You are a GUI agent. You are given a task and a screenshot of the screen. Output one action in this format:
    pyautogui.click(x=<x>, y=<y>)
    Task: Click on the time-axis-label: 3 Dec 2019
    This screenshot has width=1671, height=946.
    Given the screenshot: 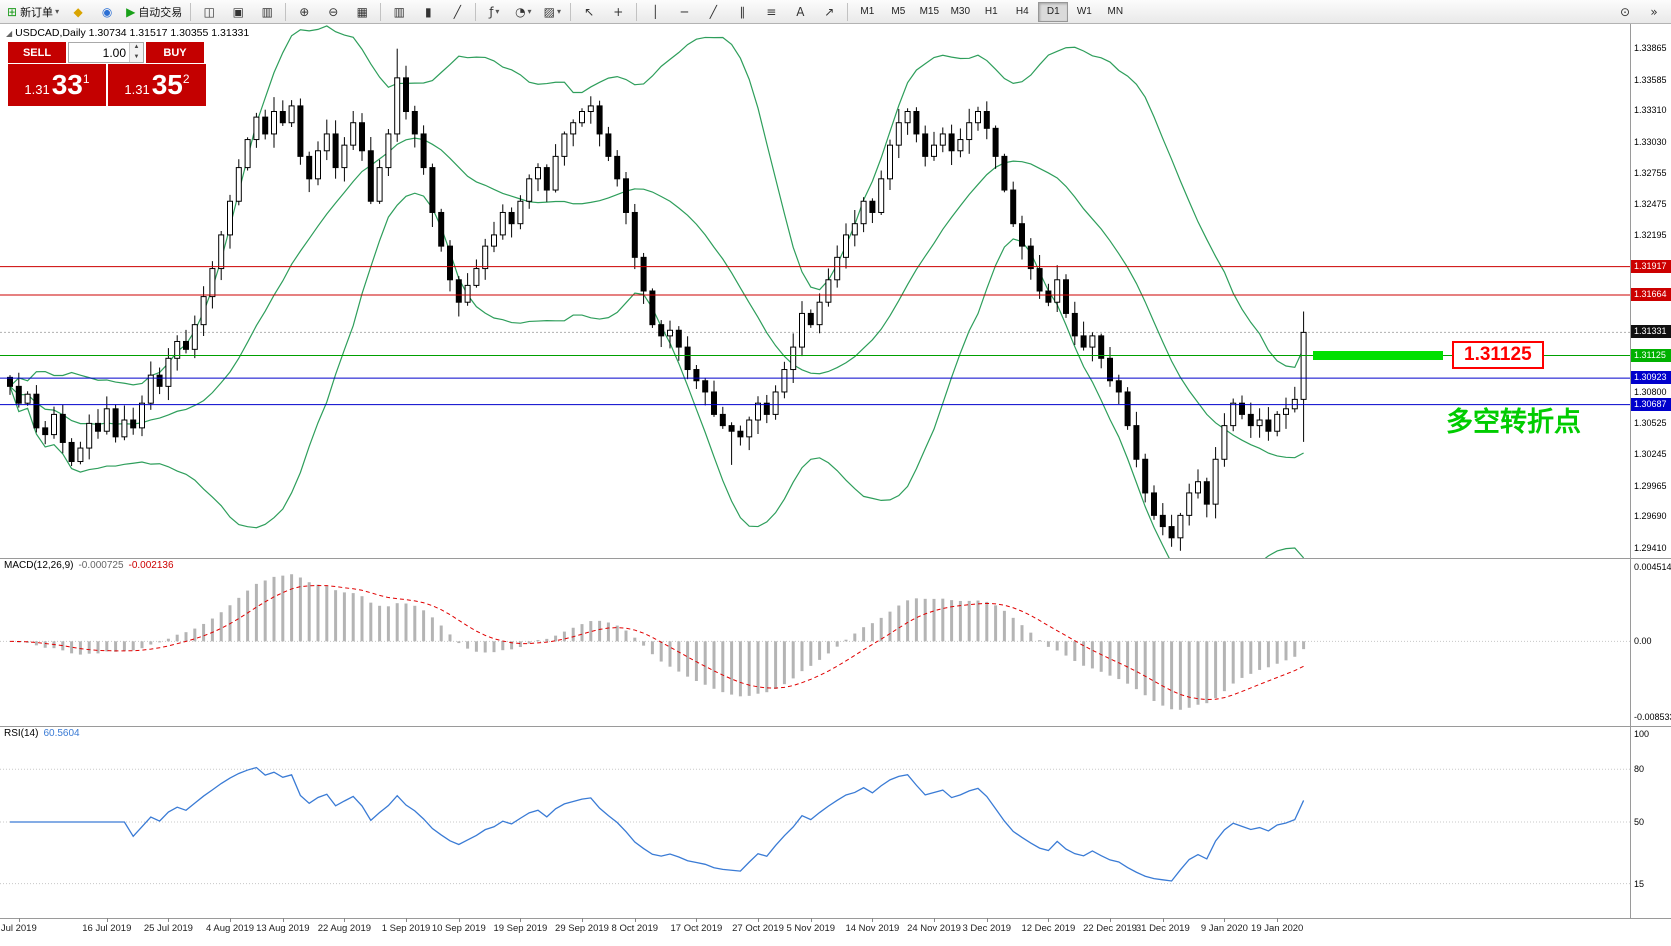 What is the action you would take?
    pyautogui.click(x=987, y=928)
    